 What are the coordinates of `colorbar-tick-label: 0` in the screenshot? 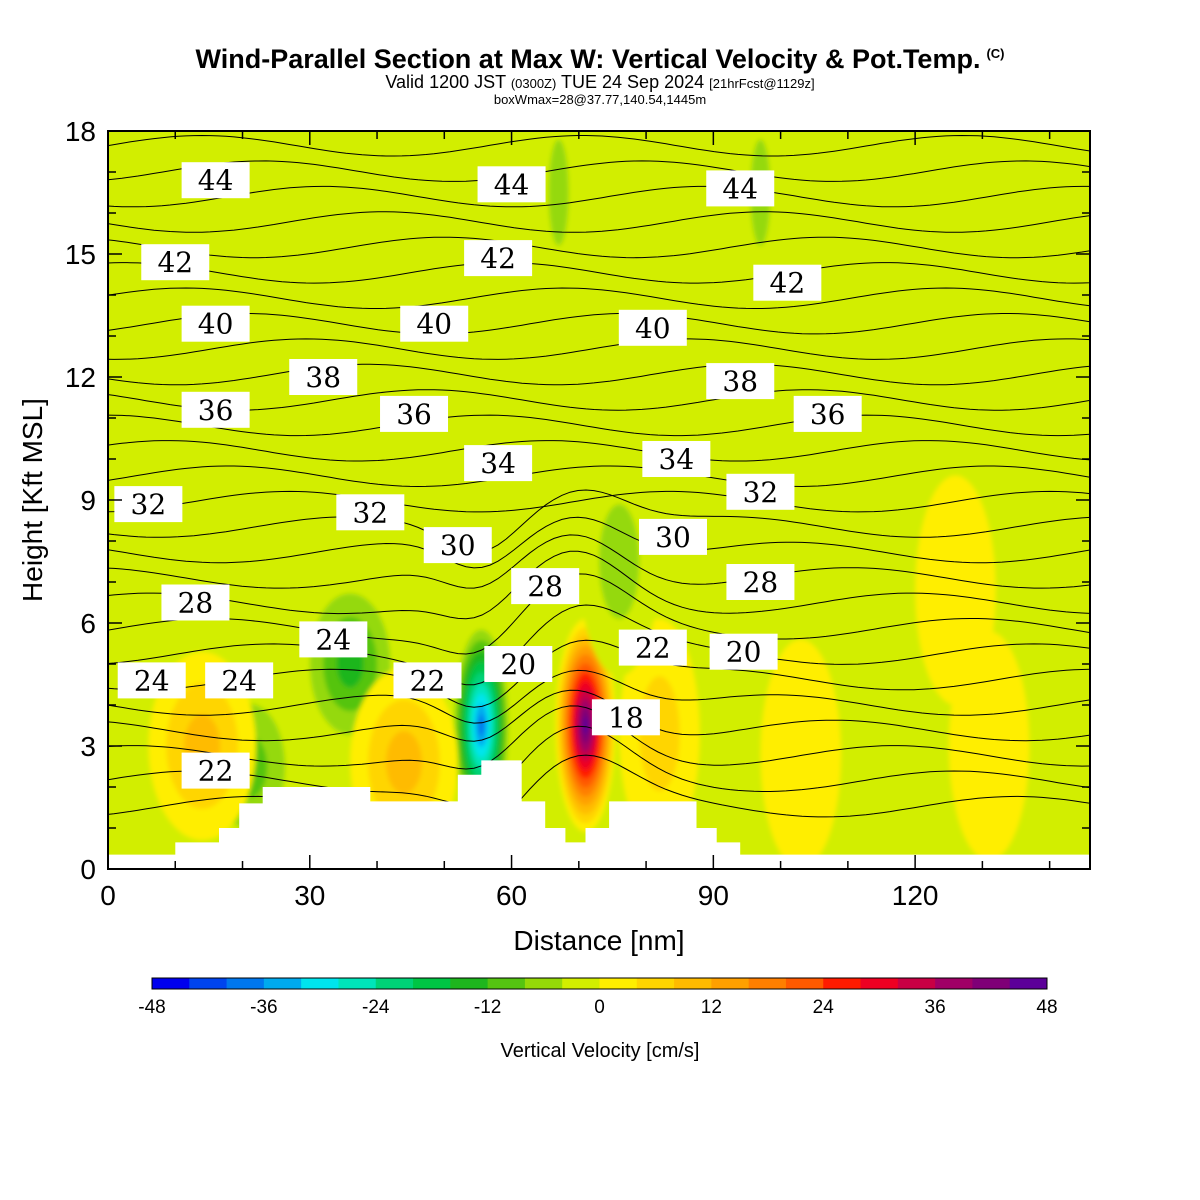 It's located at (599, 1007).